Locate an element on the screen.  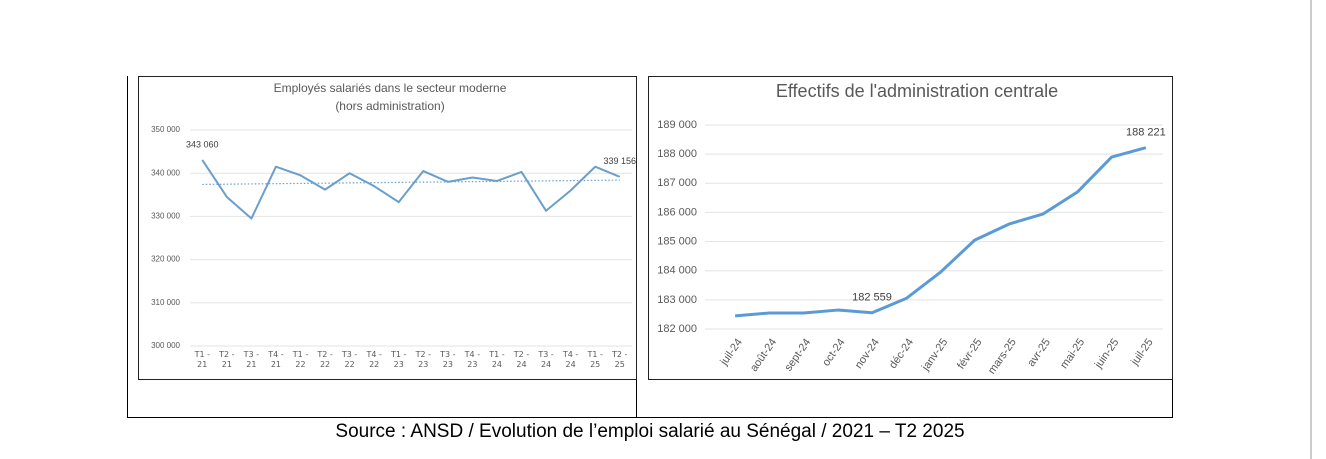
y-tick-label: 185 000 is located at coordinates (677, 241).